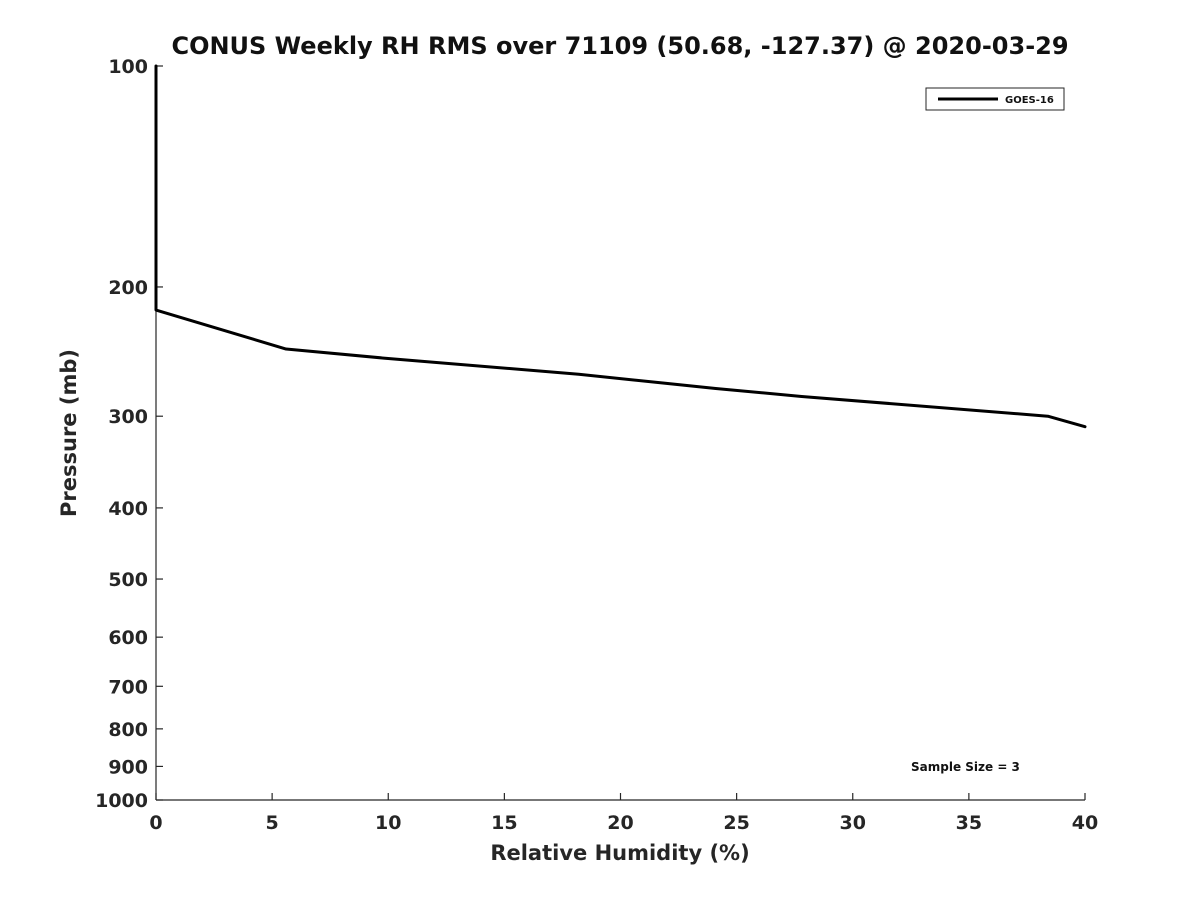  I want to click on y-tick-label: 500, so click(128, 580).